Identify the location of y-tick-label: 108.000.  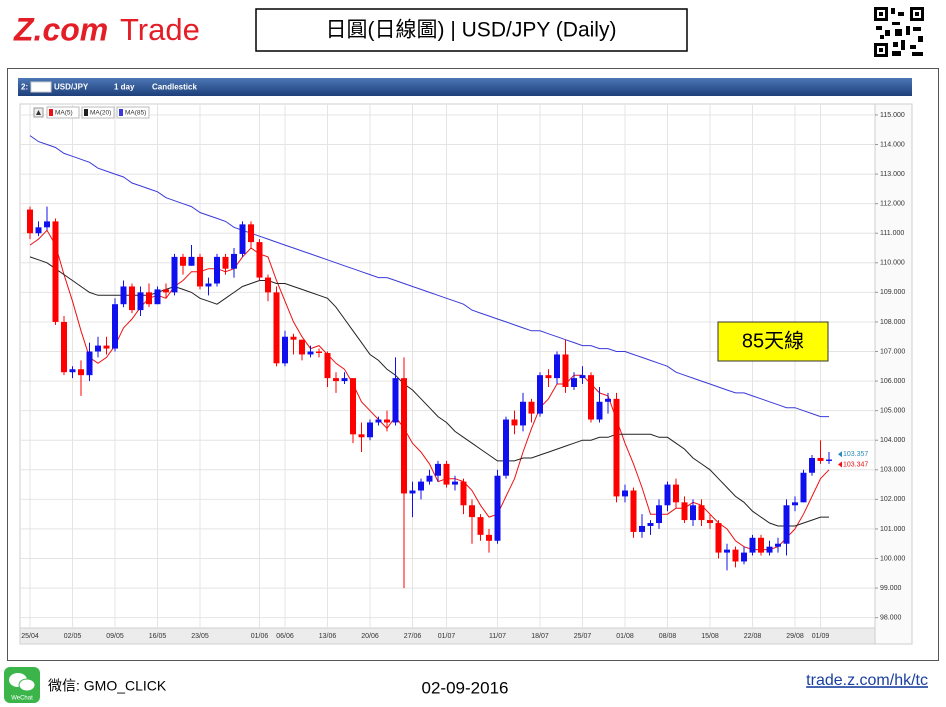
(892, 322).